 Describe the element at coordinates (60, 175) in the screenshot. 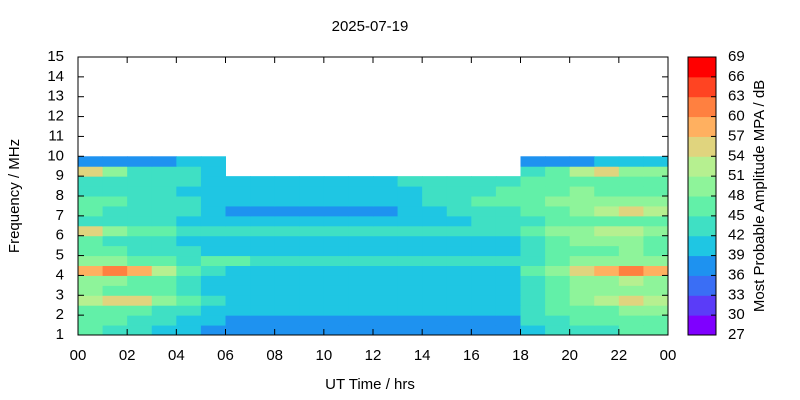

I see `y-tick-label: 9` at that location.